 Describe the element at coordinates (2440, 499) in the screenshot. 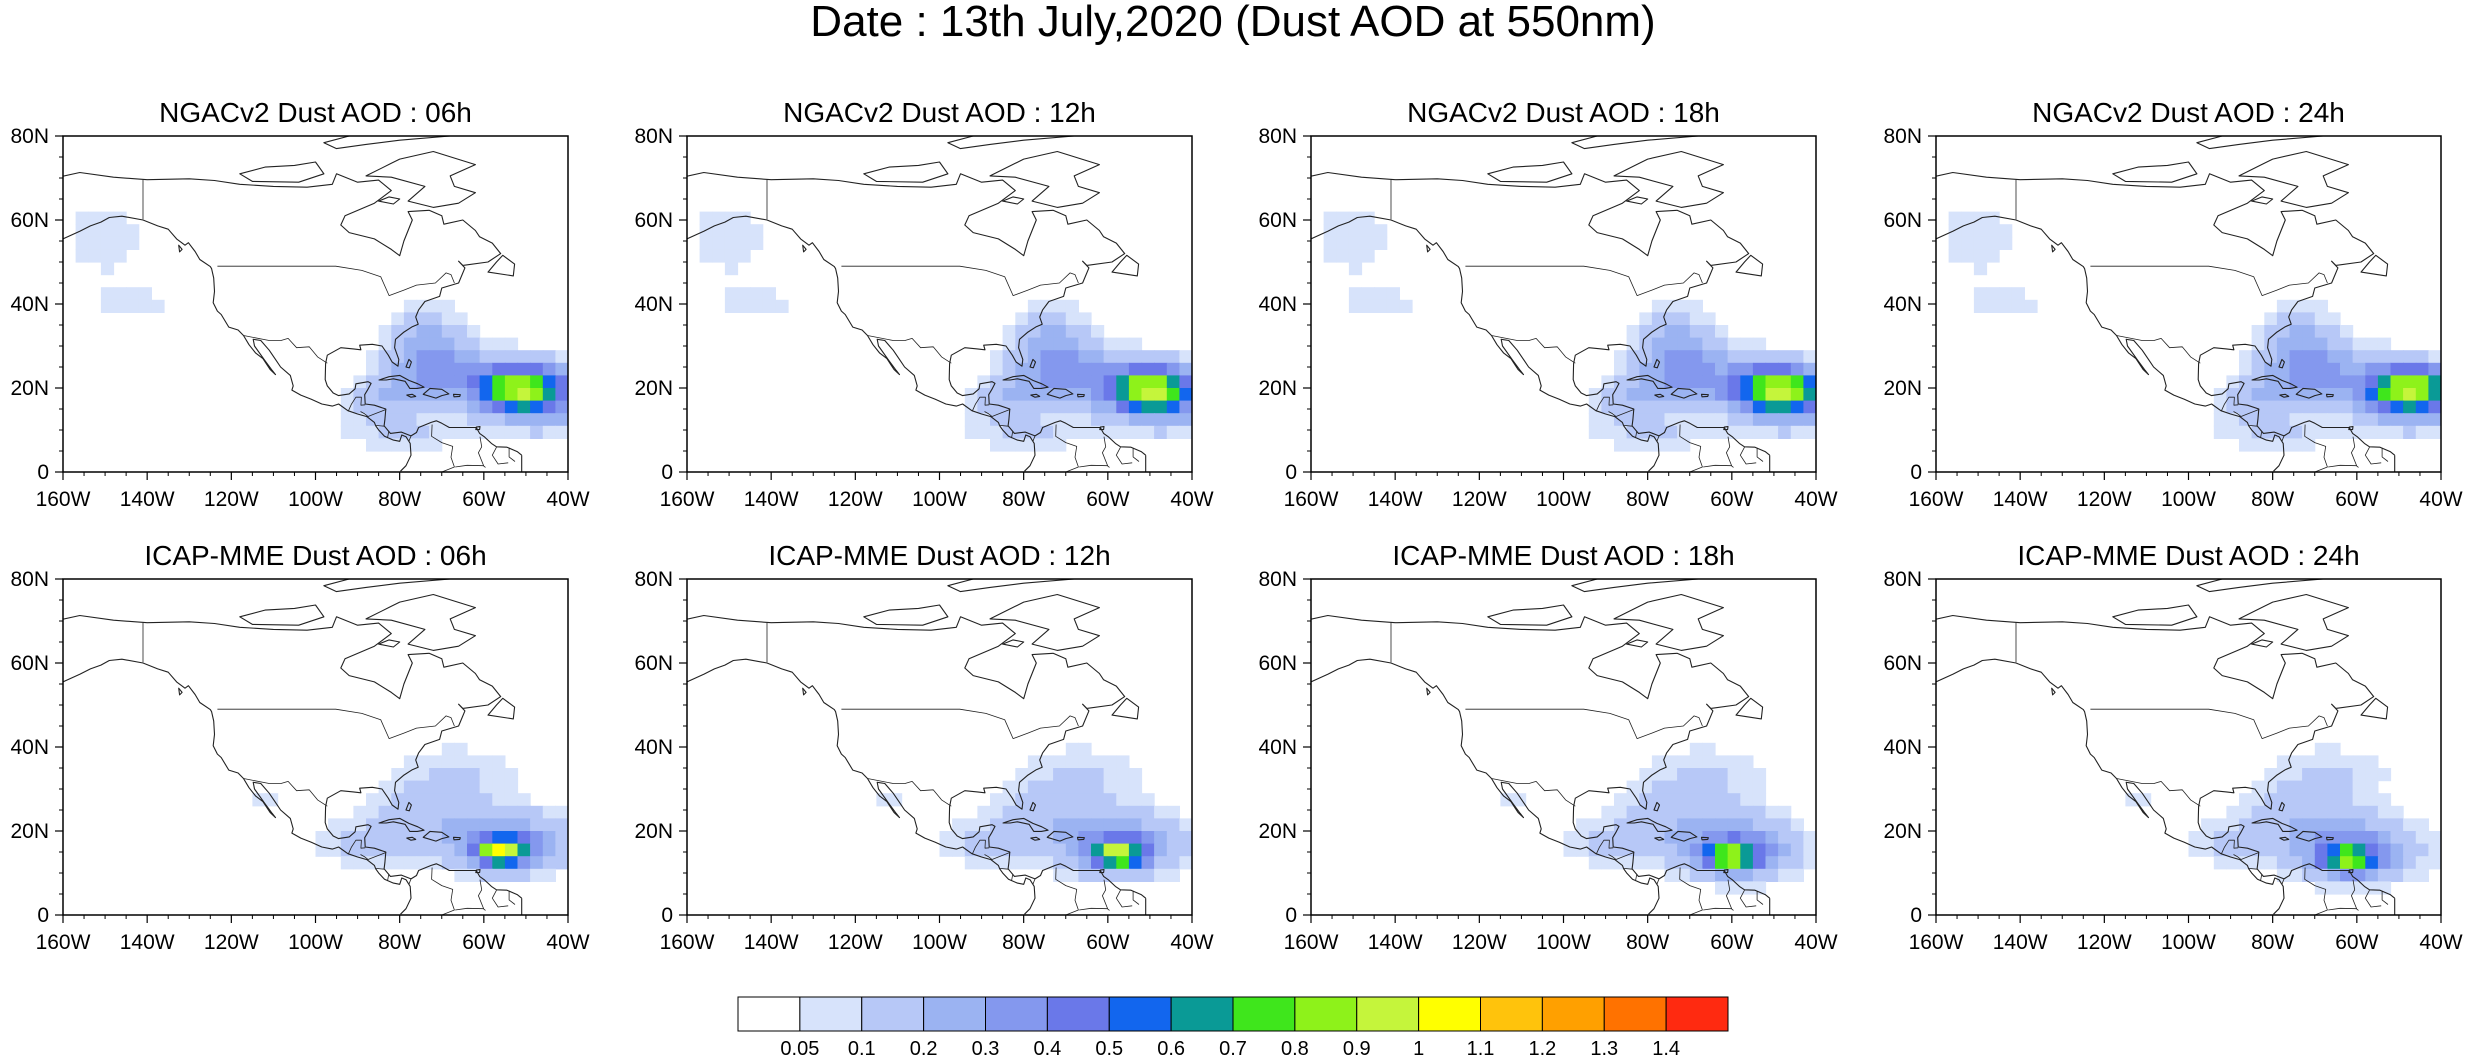

I see `lon-tick-label: 40W` at that location.